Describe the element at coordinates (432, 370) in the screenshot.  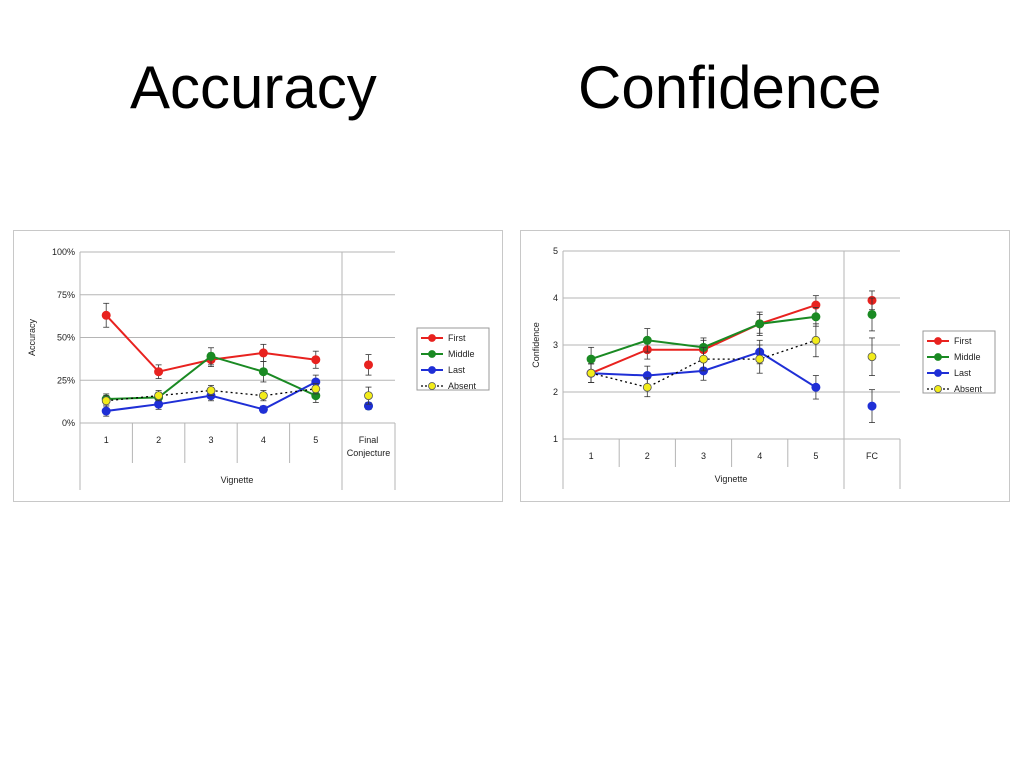
I see `accuracy-legend-marker-last` at that location.